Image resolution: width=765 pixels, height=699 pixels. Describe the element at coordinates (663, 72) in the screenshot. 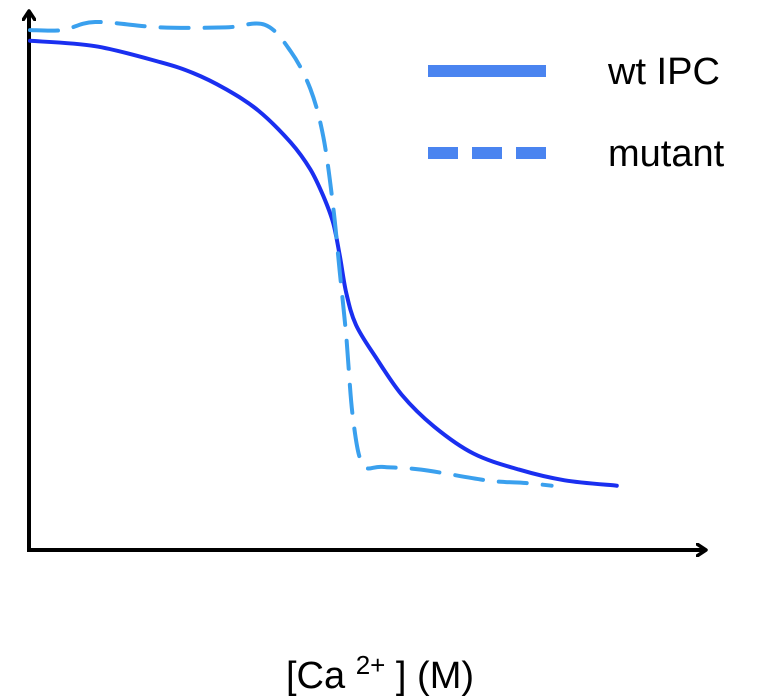

I see `legend-label-wt-ipc: wt IPC` at that location.